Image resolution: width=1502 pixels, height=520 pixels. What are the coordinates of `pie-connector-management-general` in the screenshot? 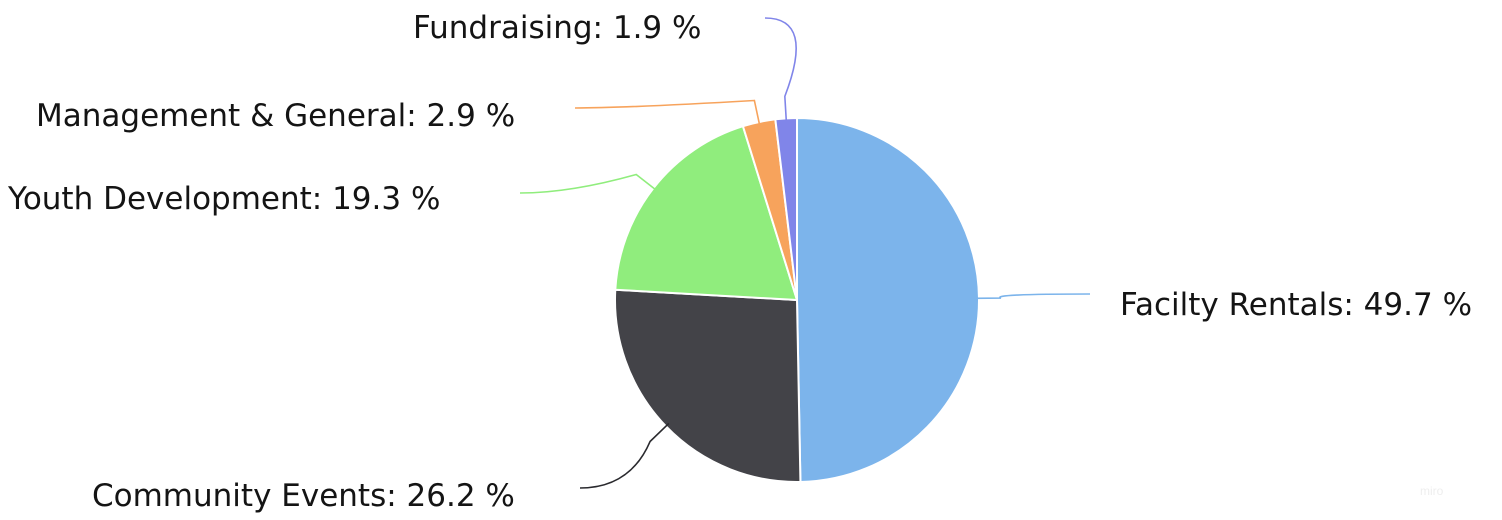 It's located at (667, 113).